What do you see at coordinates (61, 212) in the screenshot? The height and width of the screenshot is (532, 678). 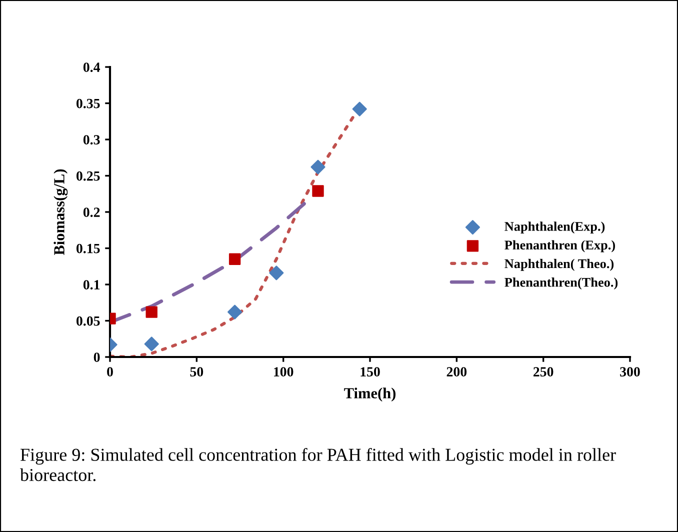 I see `y-axis-title: Biomass(g/L)` at bounding box center [61, 212].